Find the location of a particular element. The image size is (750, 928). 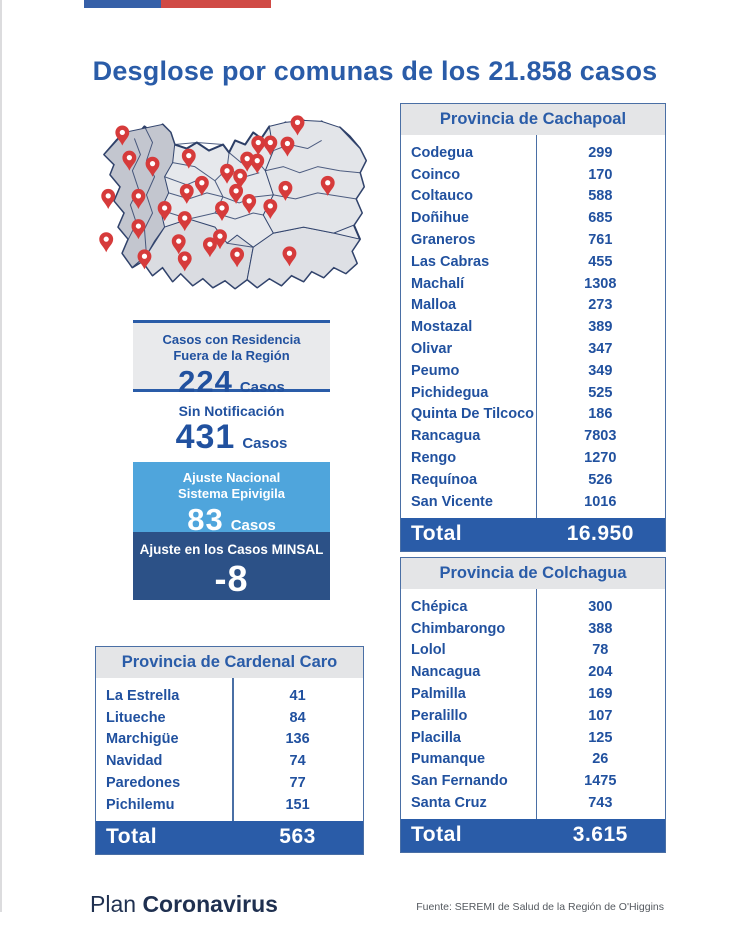

table-row: Marchigüe 136 is located at coordinates (229, 740).